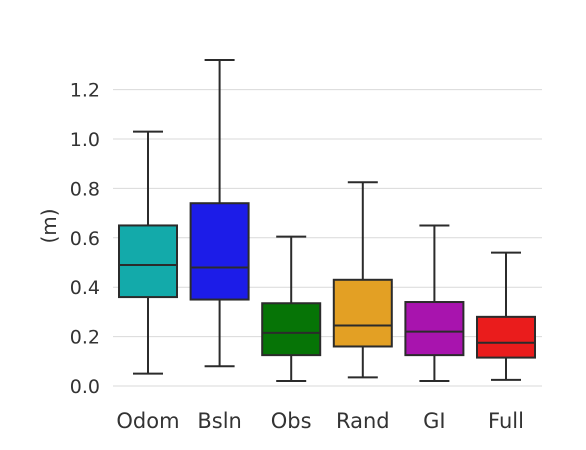  I want to click on box-odom, so click(148, 252).